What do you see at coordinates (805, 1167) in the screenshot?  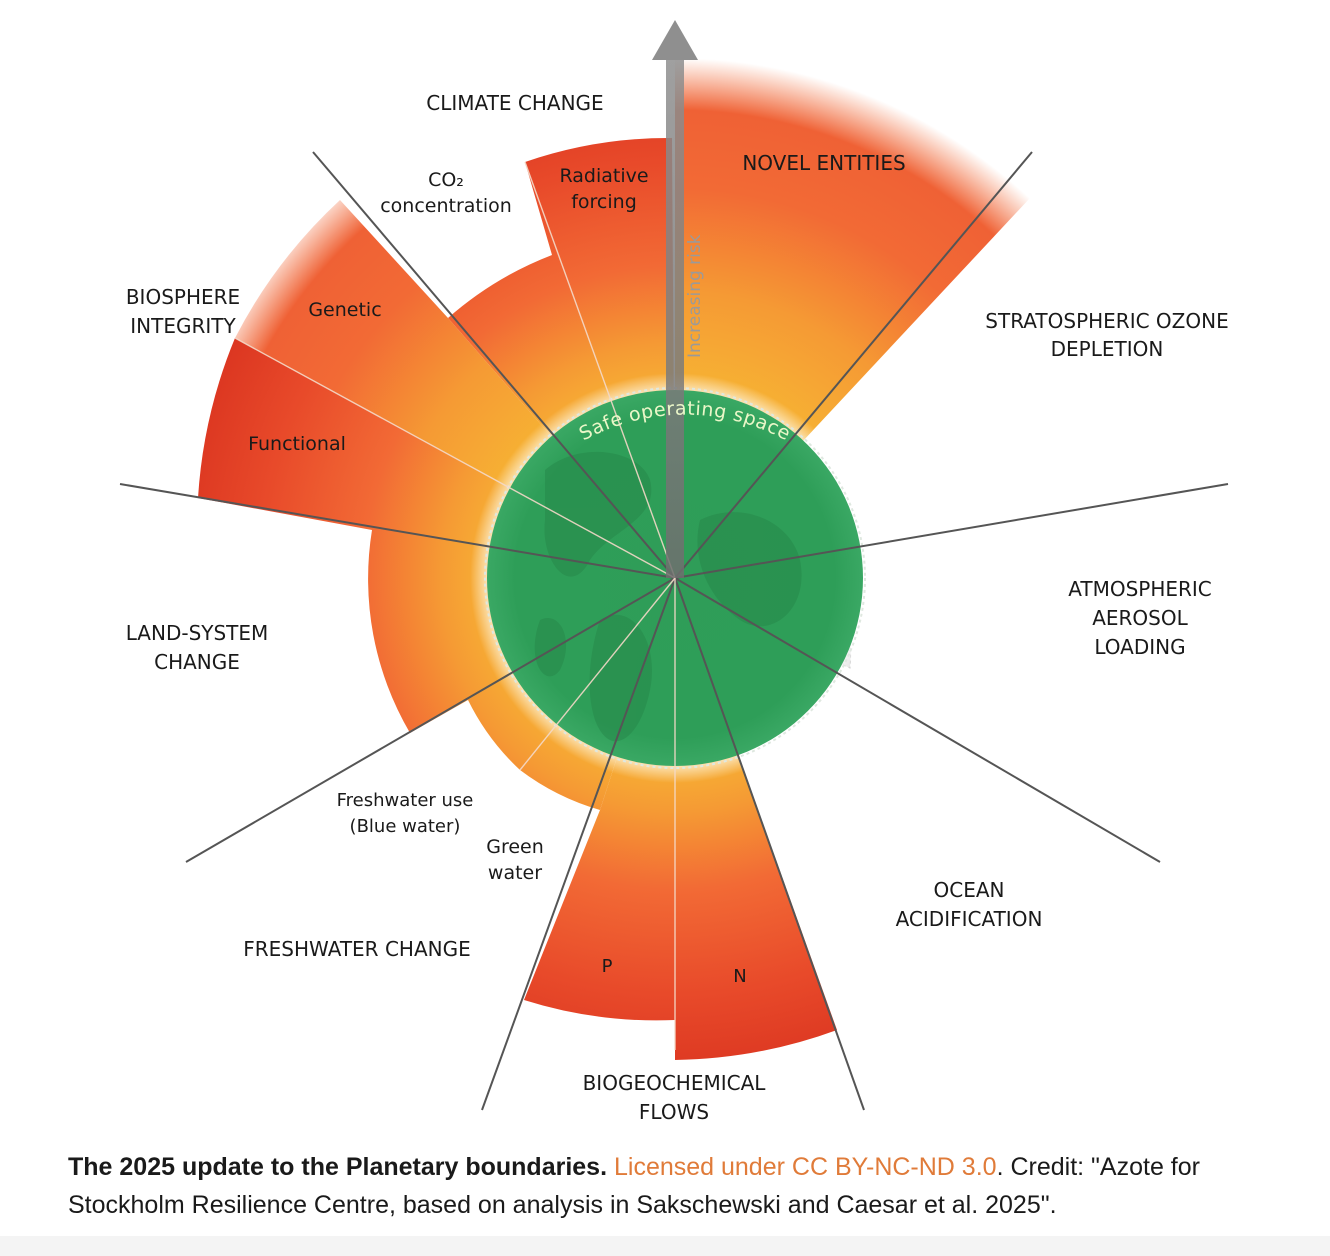 I see `license-link: Licensed under CC BY-NC-ND 3.0` at bounding box center [805, 1167].